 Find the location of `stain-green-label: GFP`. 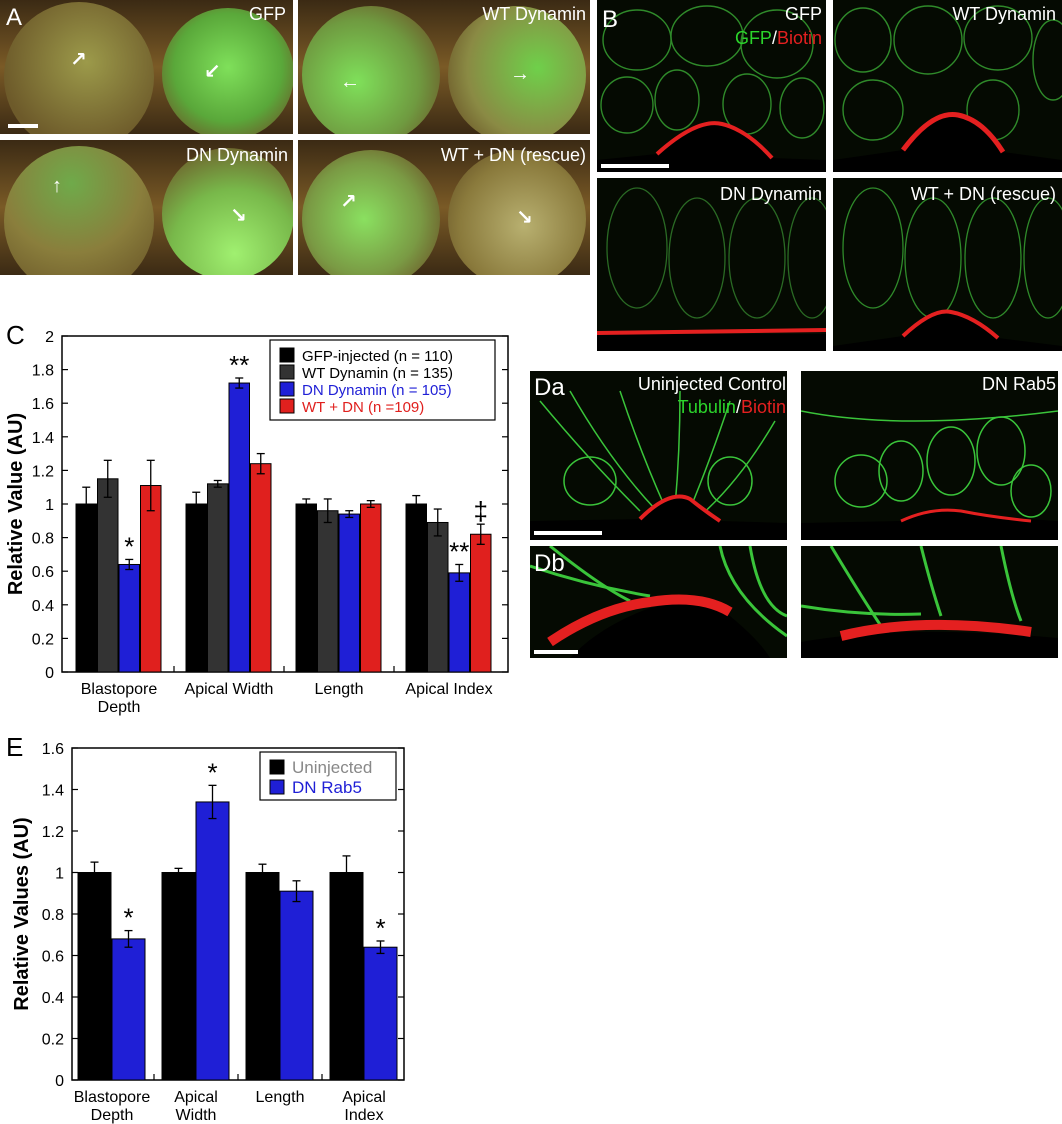

stain-green-label: GFP is located at coordinates (753, 38).